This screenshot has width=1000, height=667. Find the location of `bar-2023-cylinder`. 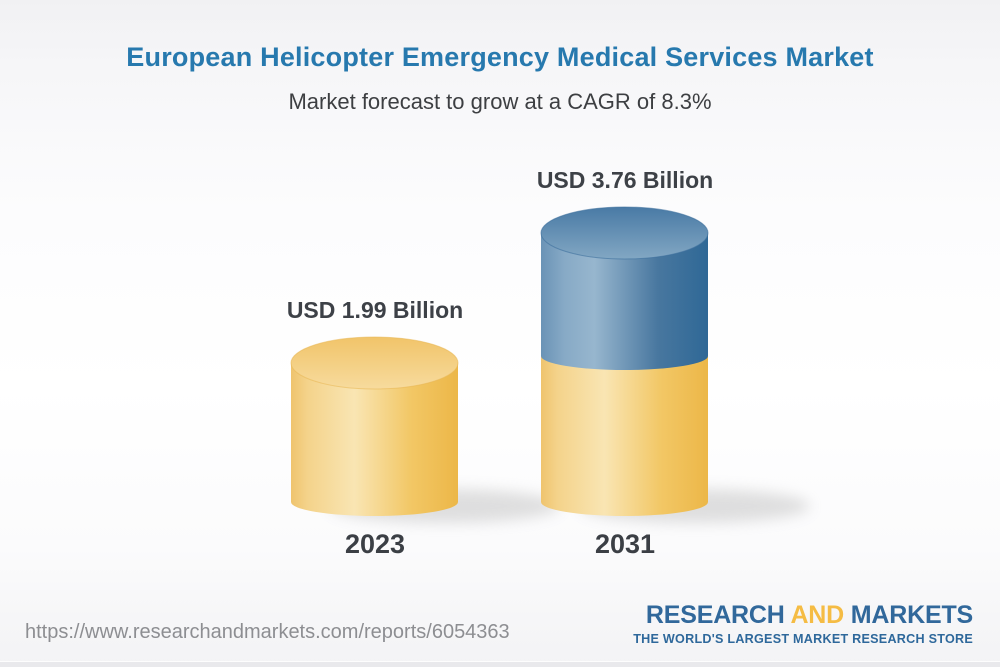

bar-2023-cylinder is located at coordinates (374, 426).